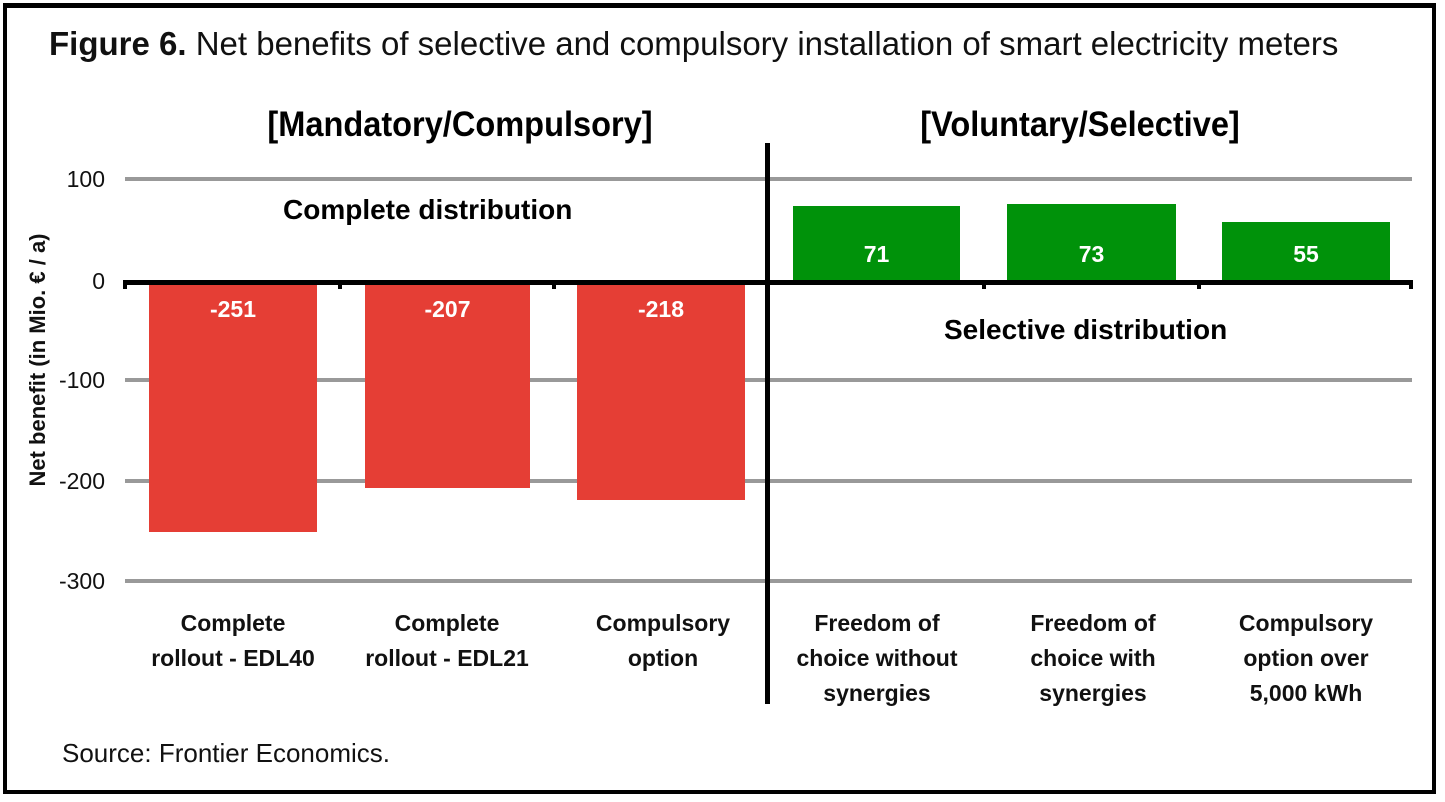 The width and height of the screenshot is (1445, 802). Describe the element at coordinates (233, 309) in the screenshot. I see `bar-value-label: -251` at that location.